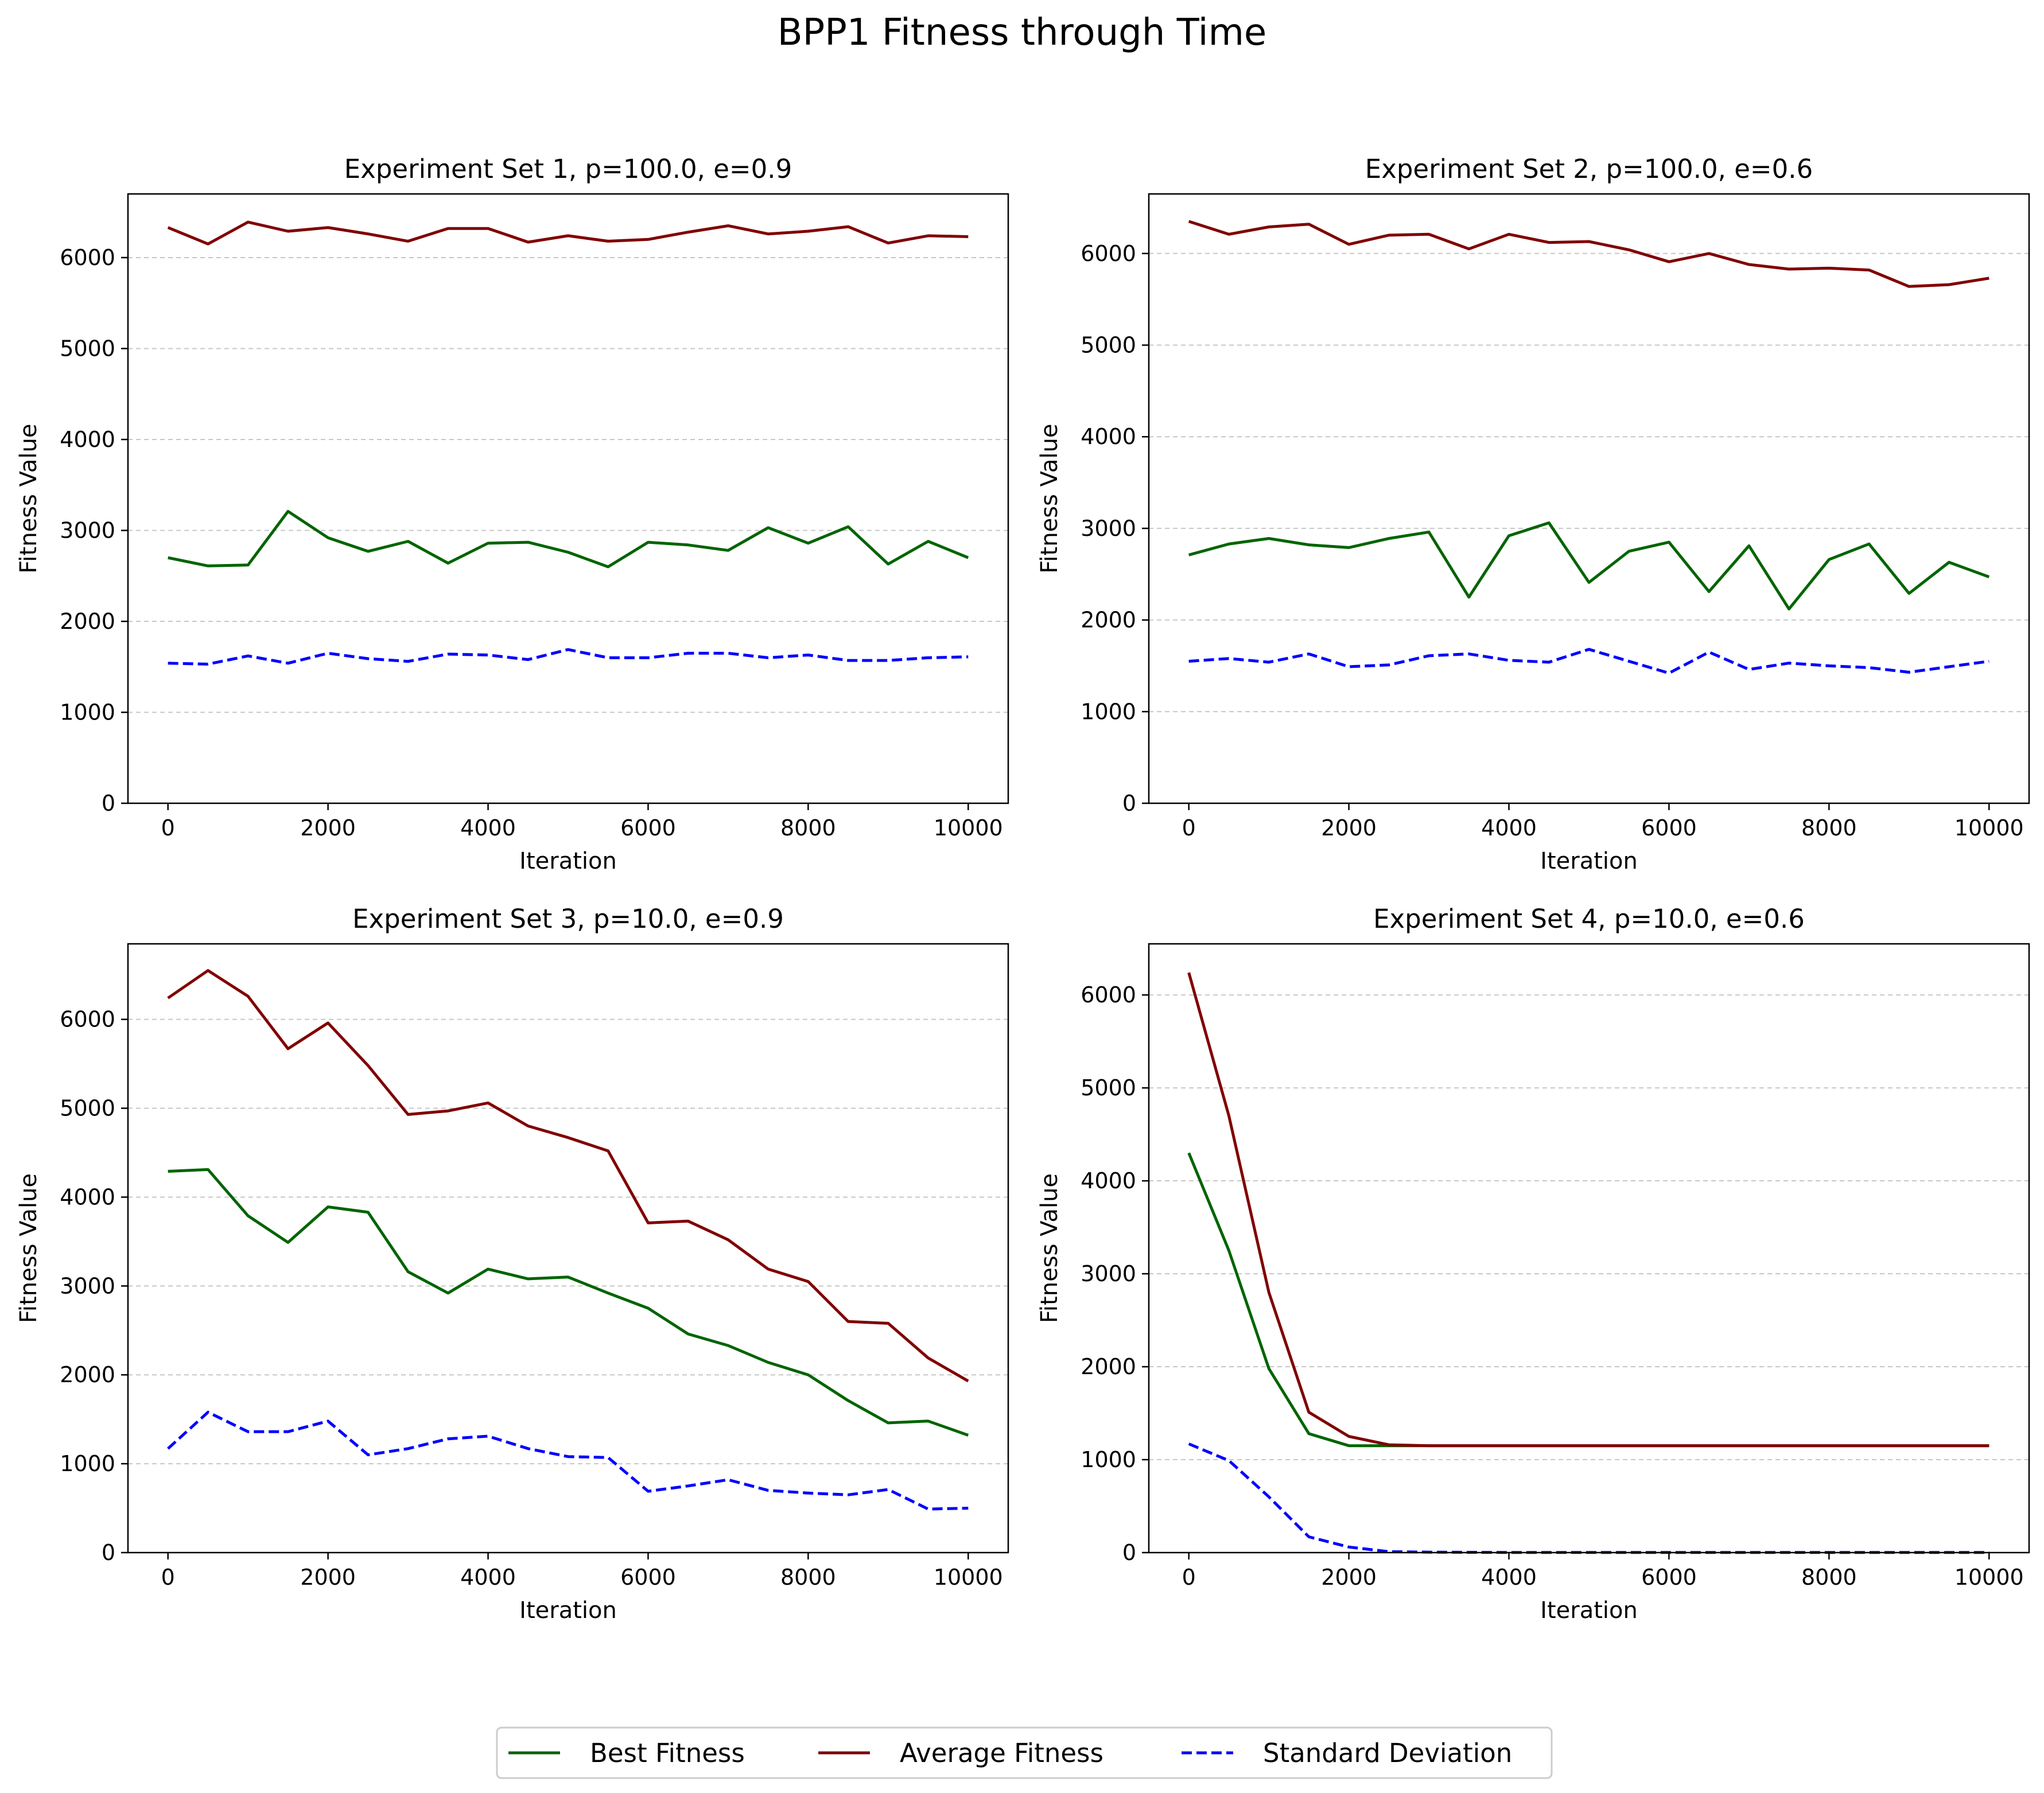 The height and width of the screenshot is (1793, 2044). Describe the element at coordinates (568, 919) in the screenshot. I see `subplot-title: Experiment Set 3, p=10.0, e=0.9` at that location.